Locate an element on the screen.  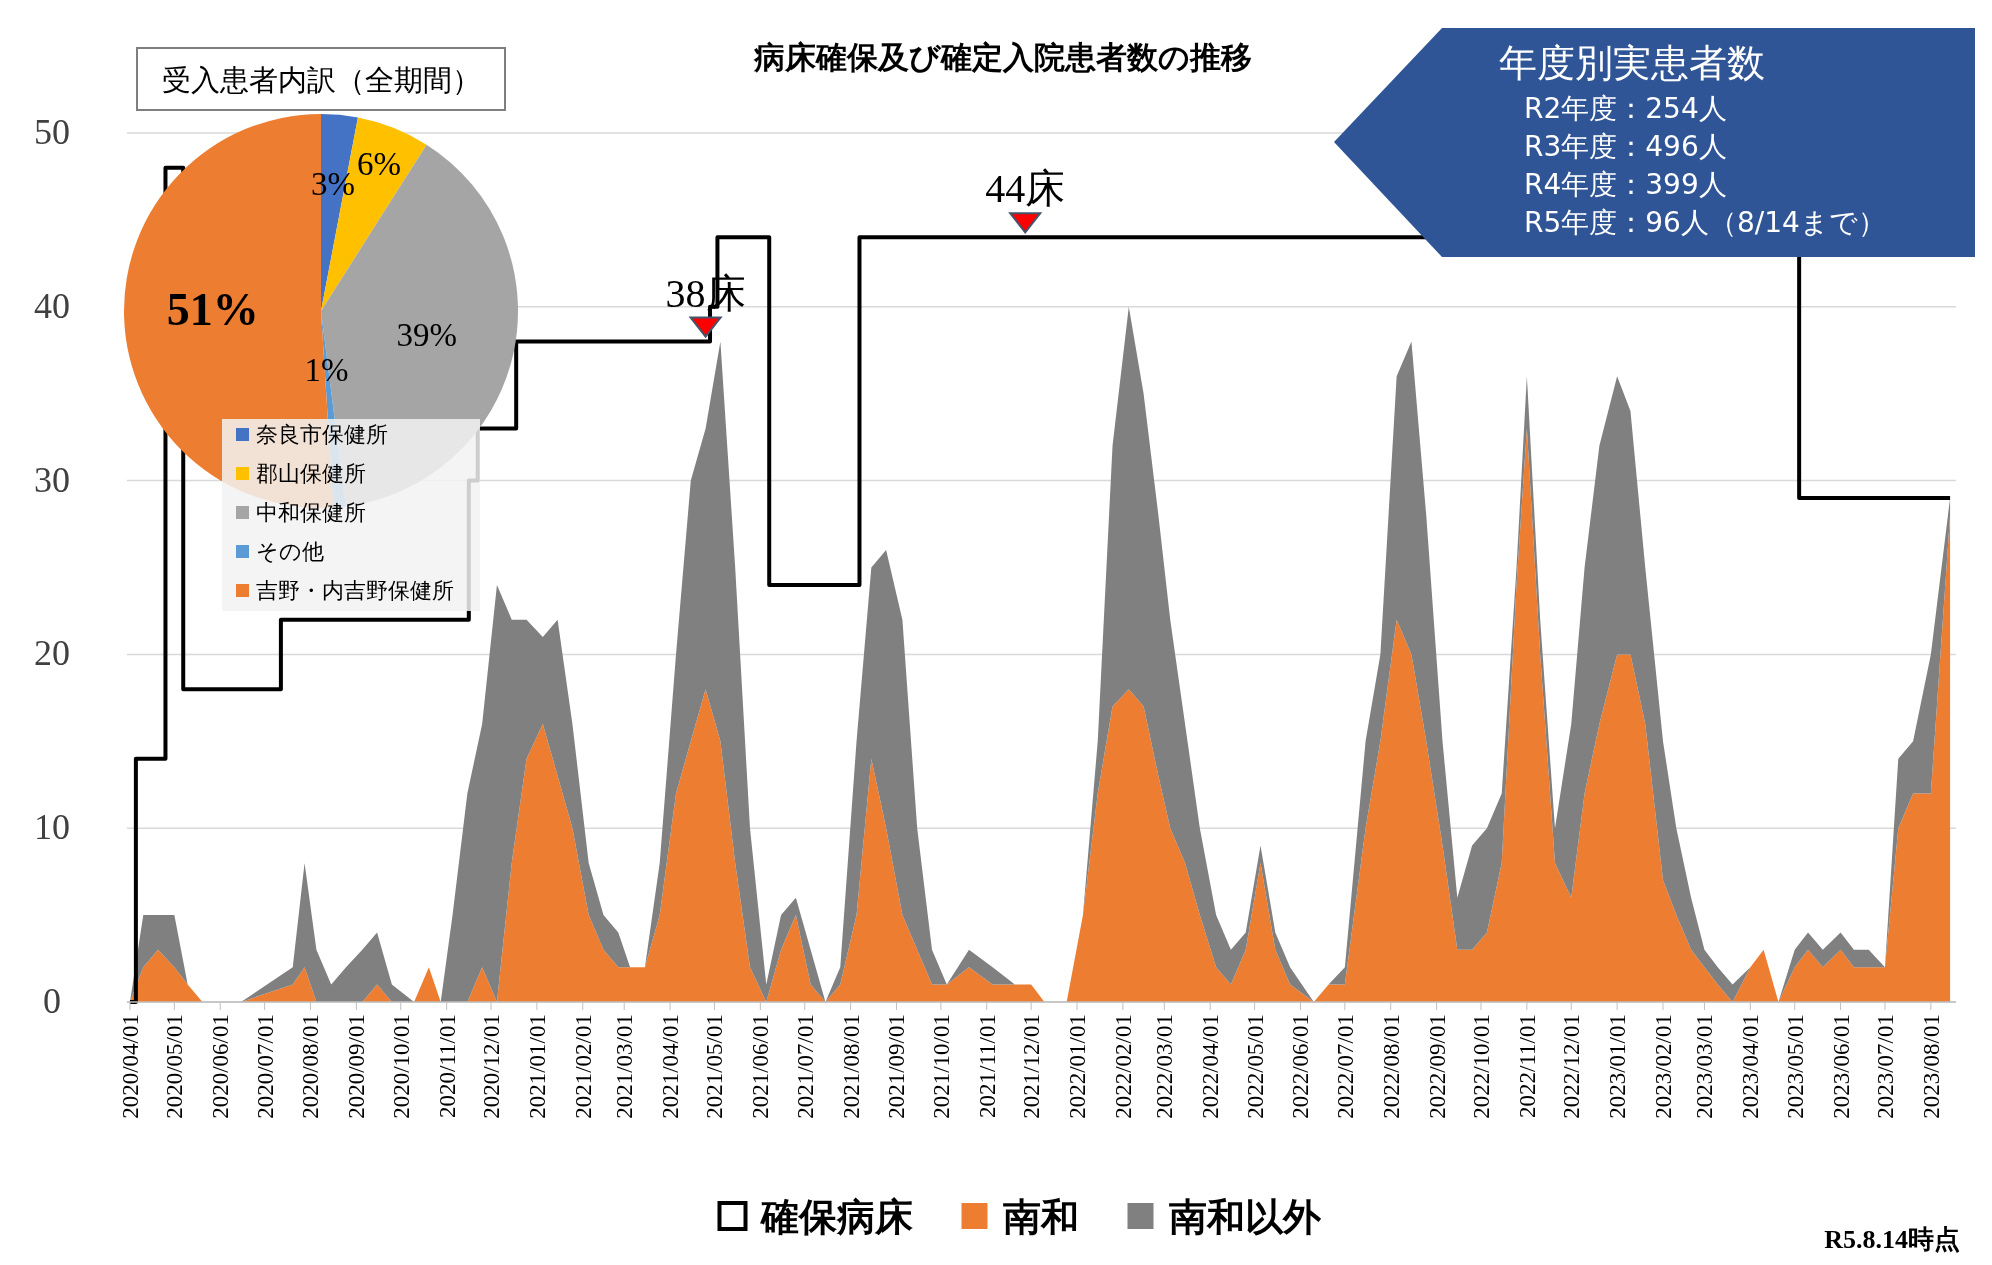
text: R2年度：254人 is located at coordinates (1625, 108).